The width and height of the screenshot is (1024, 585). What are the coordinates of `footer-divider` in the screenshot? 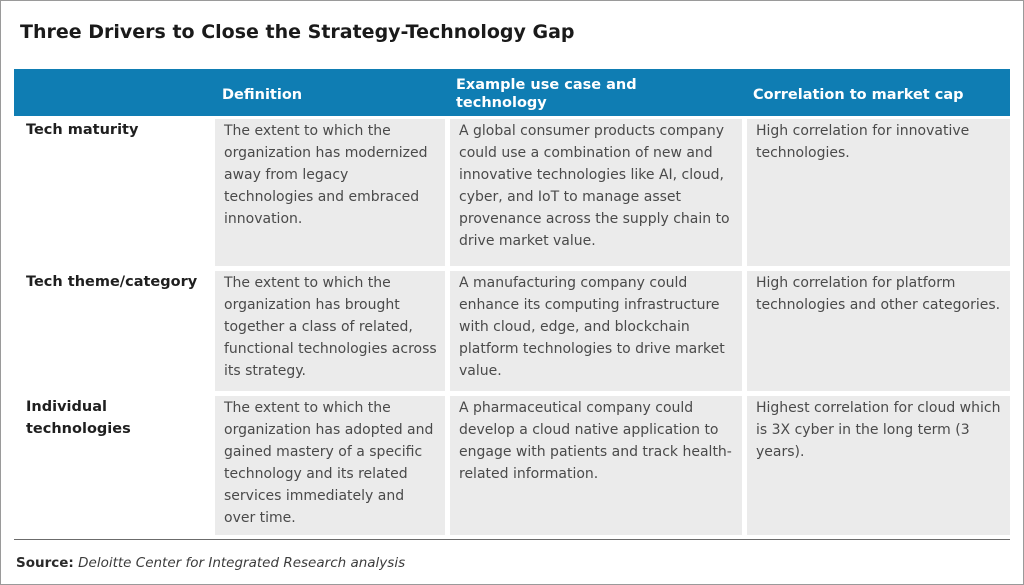 It's located at (512, 539).